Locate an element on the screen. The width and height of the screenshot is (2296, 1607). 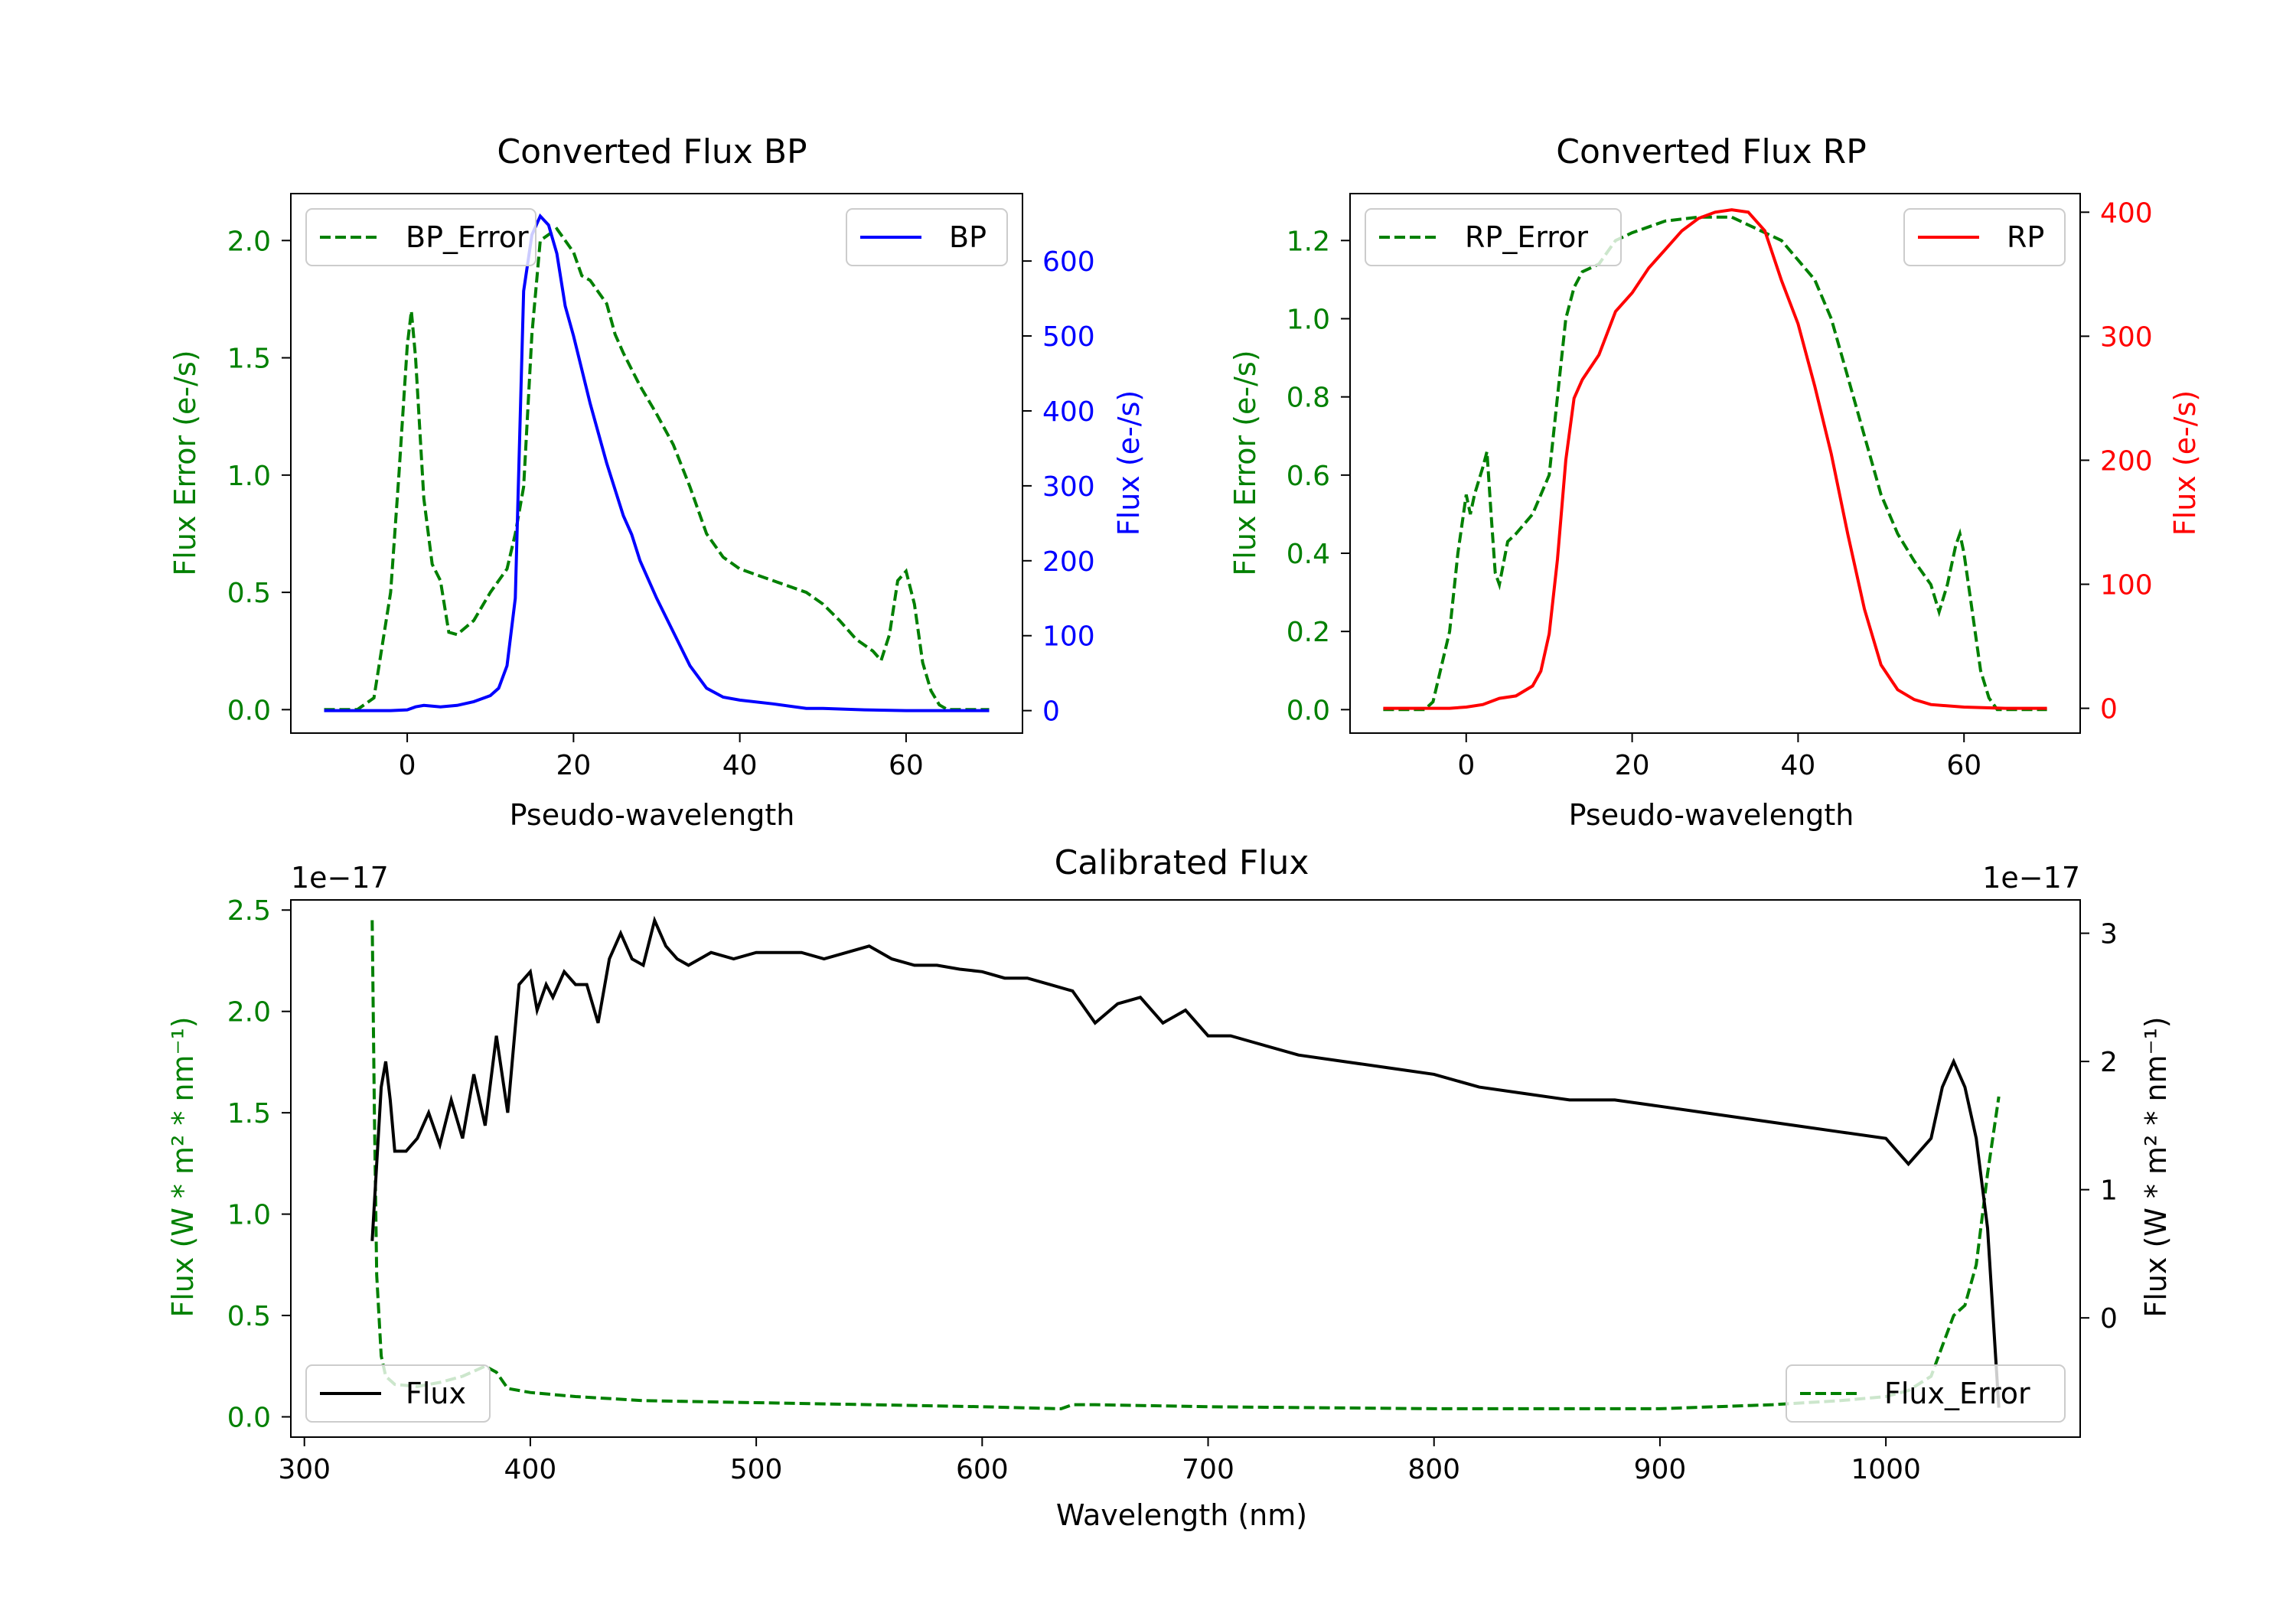
calibrated-legend-right-label: Flux_Error is located at coordinates (1957, 1393).